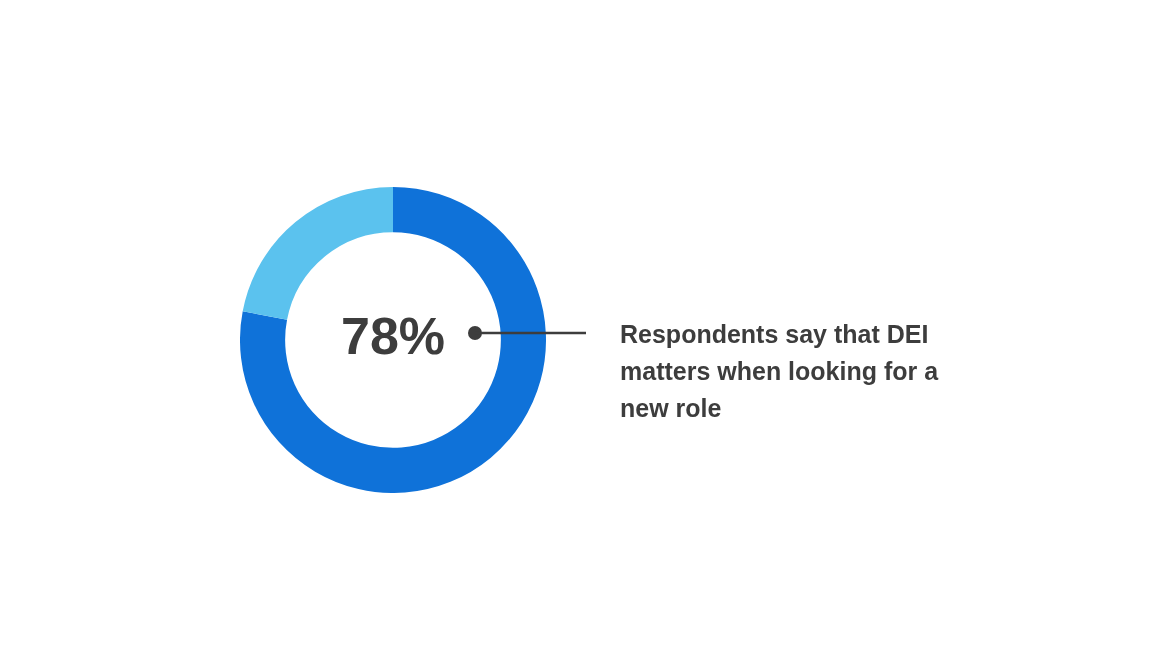 The width and height of the screenshot is (1152, 648). I want to click on data-label: 78%, so click(393, 336).